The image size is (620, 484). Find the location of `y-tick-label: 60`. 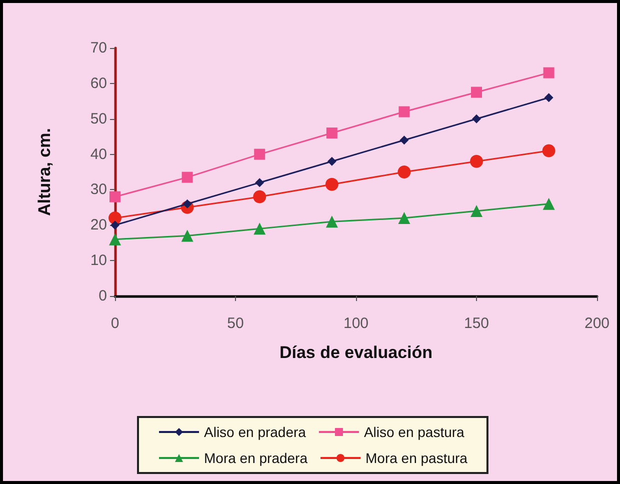

y-tick-label: 60 is located at coordinates (98, 83).